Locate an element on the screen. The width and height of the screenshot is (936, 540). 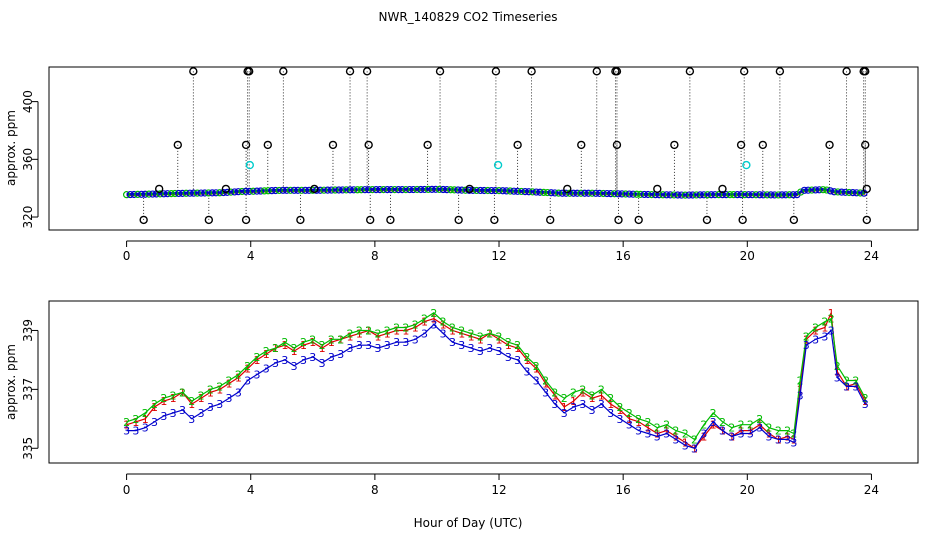
top-x-tick-label: 0 is located at coordinates (127, 256).